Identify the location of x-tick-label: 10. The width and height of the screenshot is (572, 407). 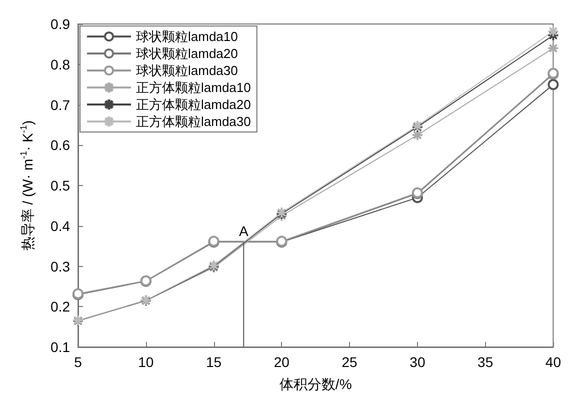
(146, 362).